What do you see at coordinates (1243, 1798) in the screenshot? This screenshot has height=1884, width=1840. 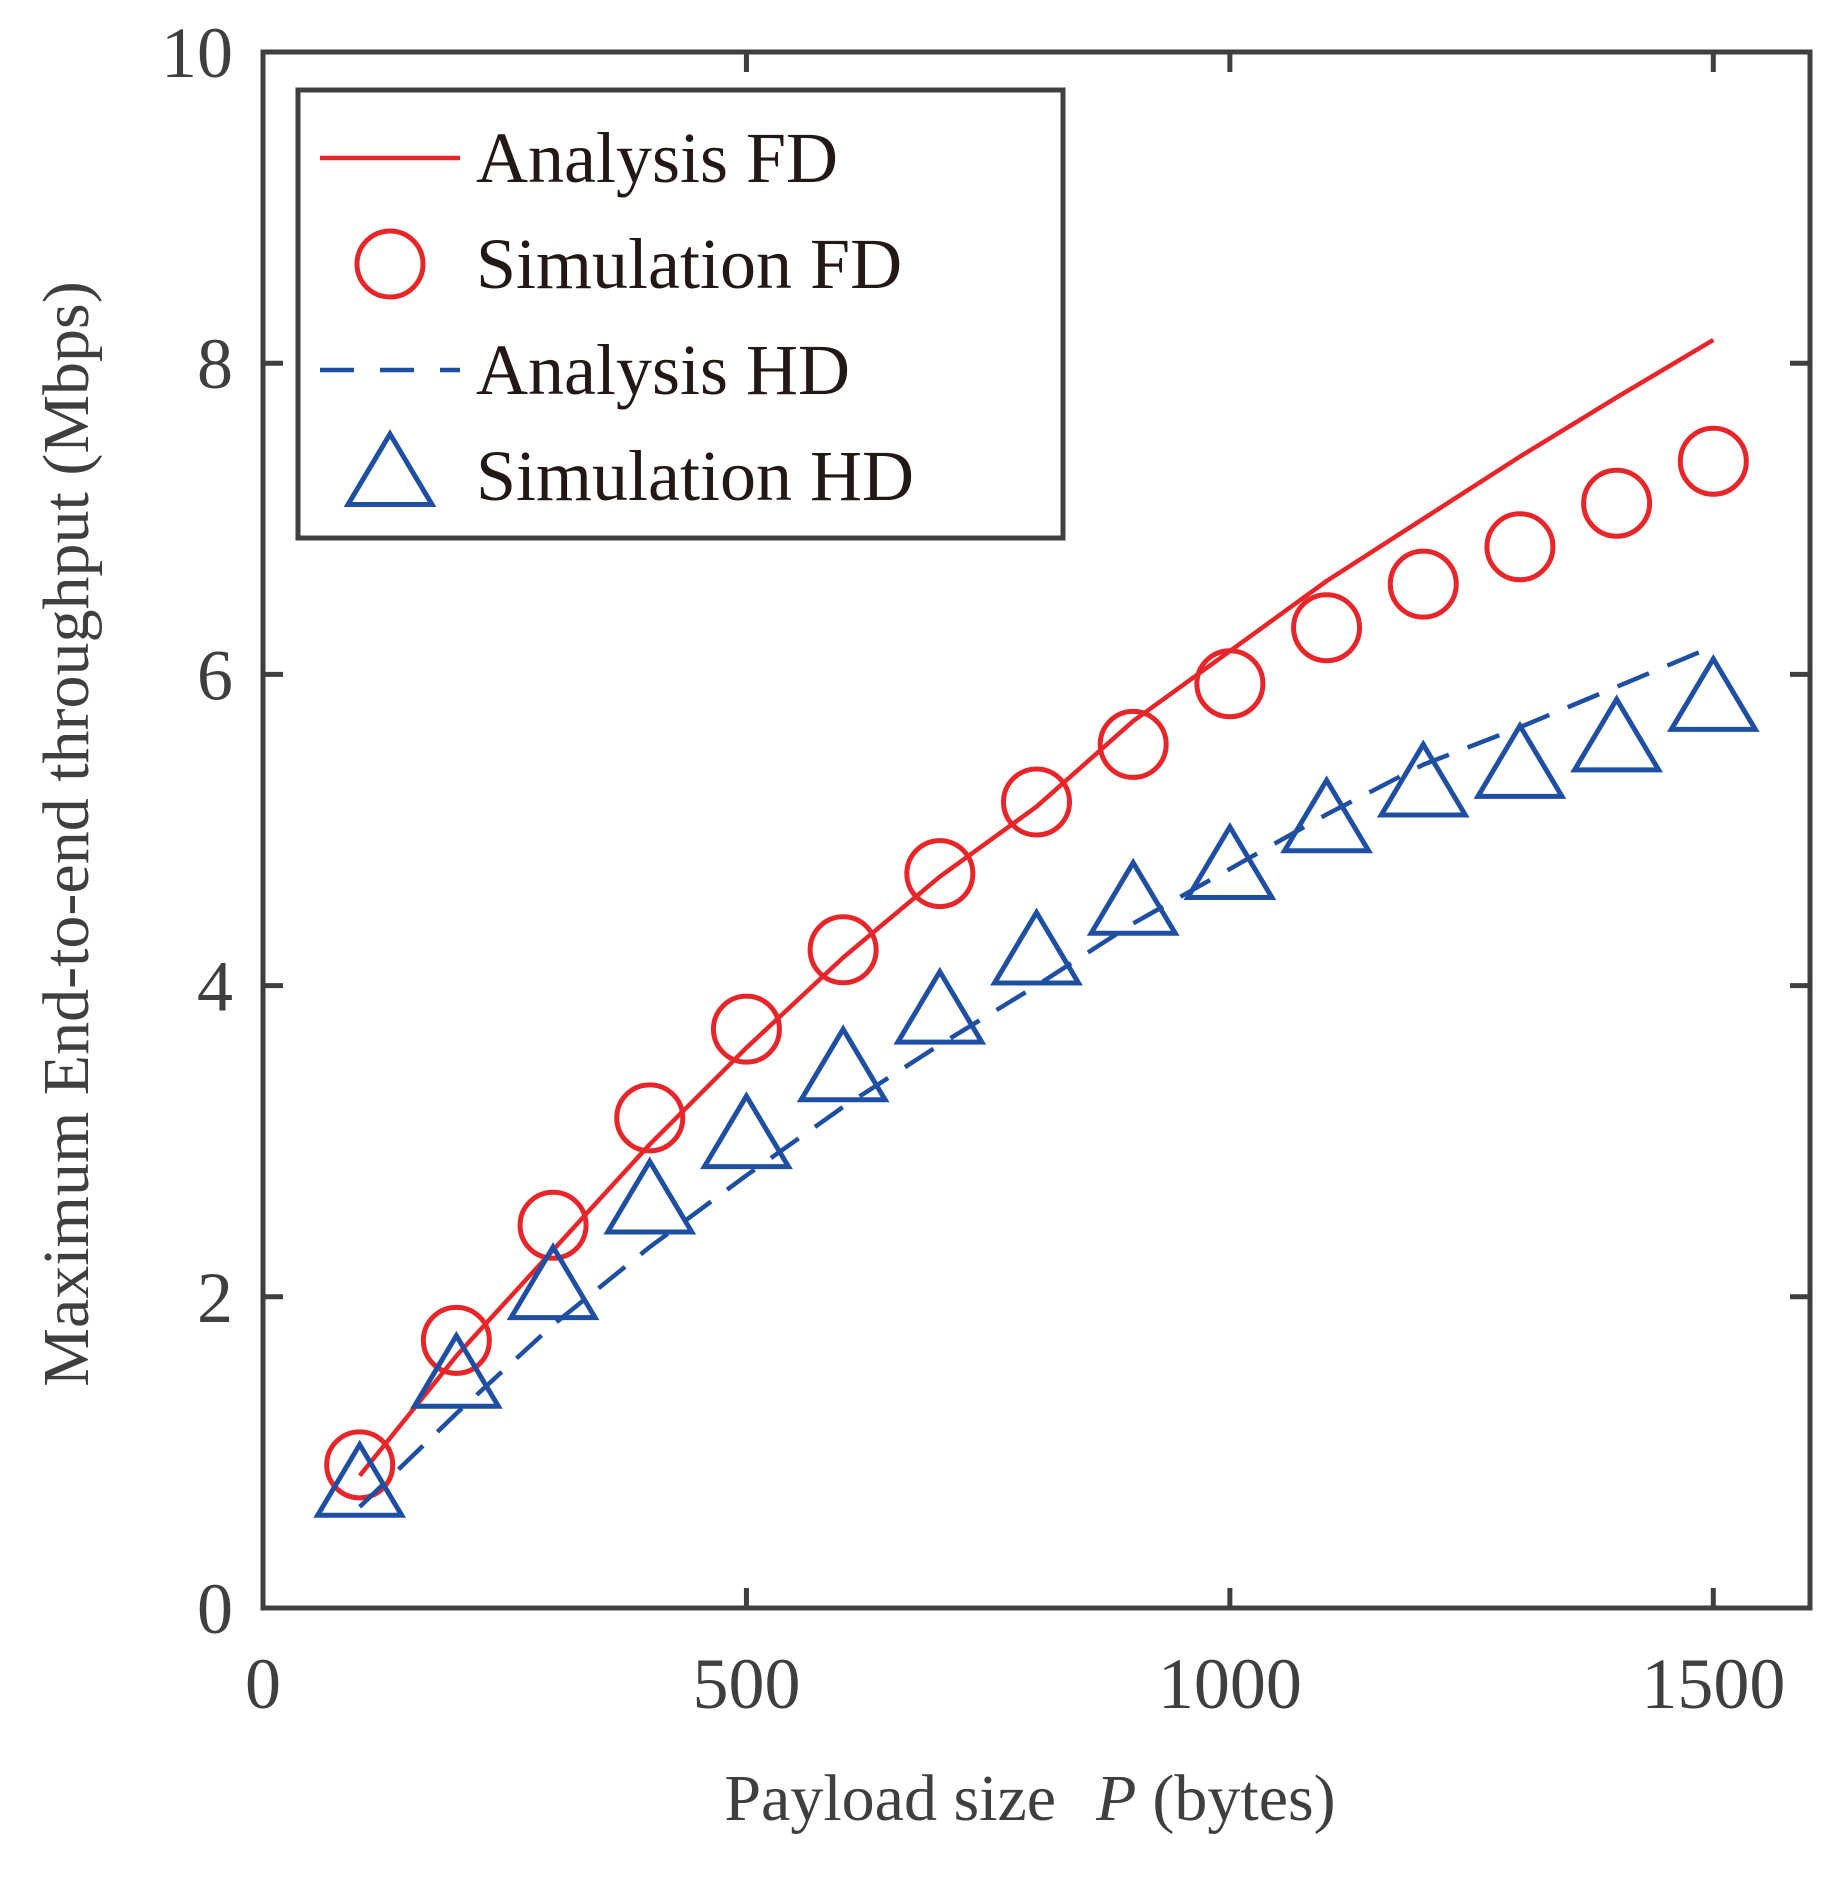 I see `x-axis-label-unit: (bytes)` at bounding box center [1243, 1798].